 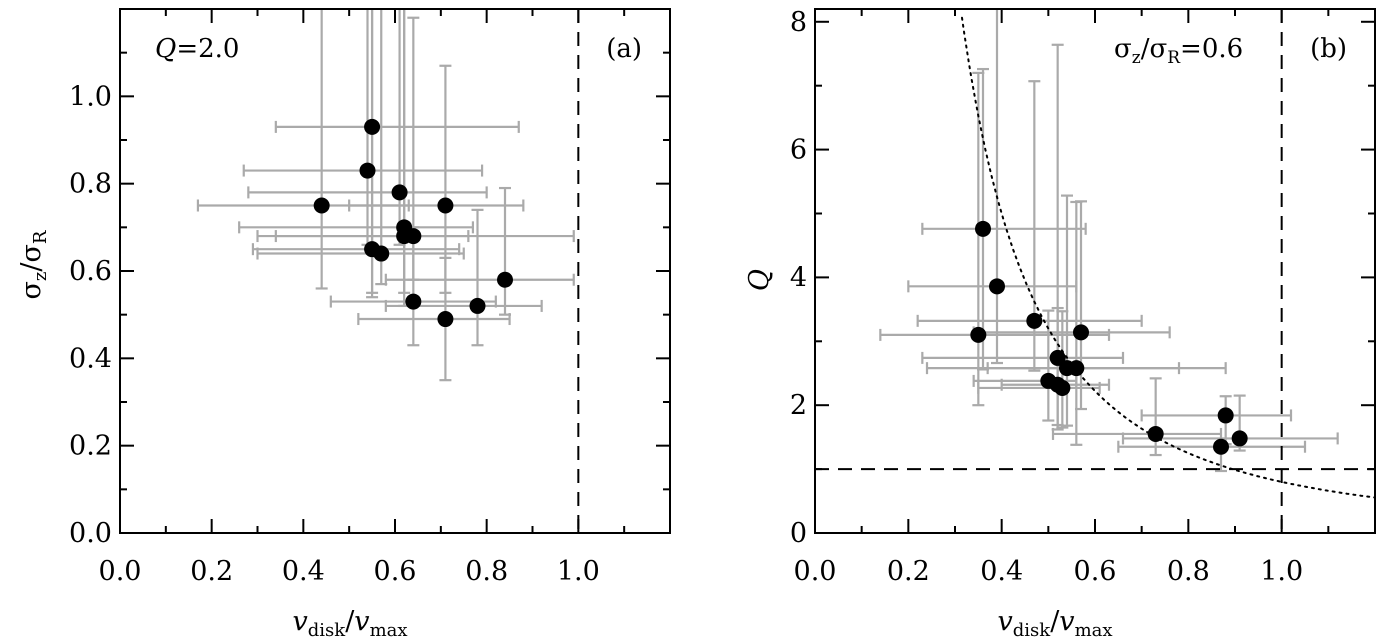 I want to click on y-tick-label: 0.4, so click(x=90, y=358).